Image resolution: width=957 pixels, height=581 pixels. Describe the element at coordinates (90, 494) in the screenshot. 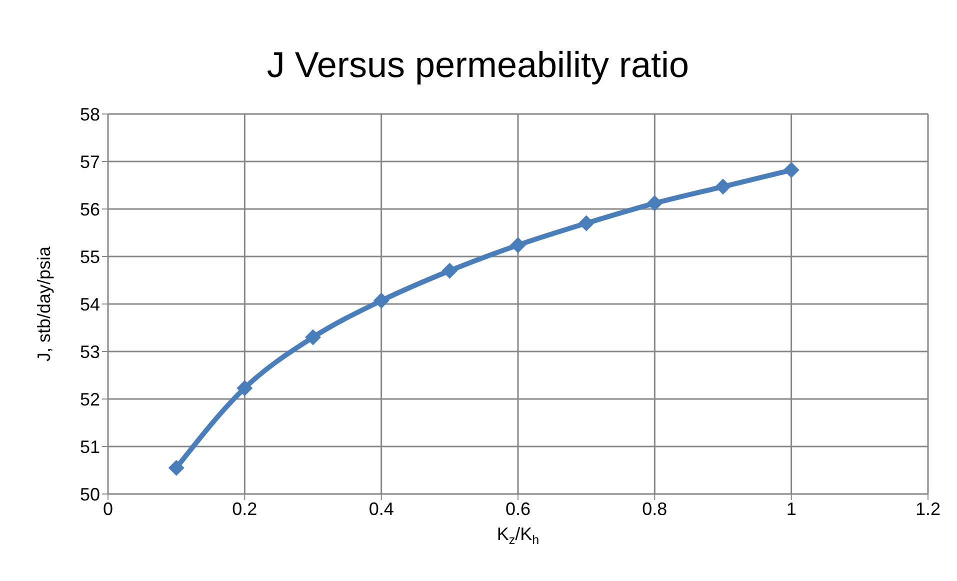

I see `y-tick-label: 50` at that location.